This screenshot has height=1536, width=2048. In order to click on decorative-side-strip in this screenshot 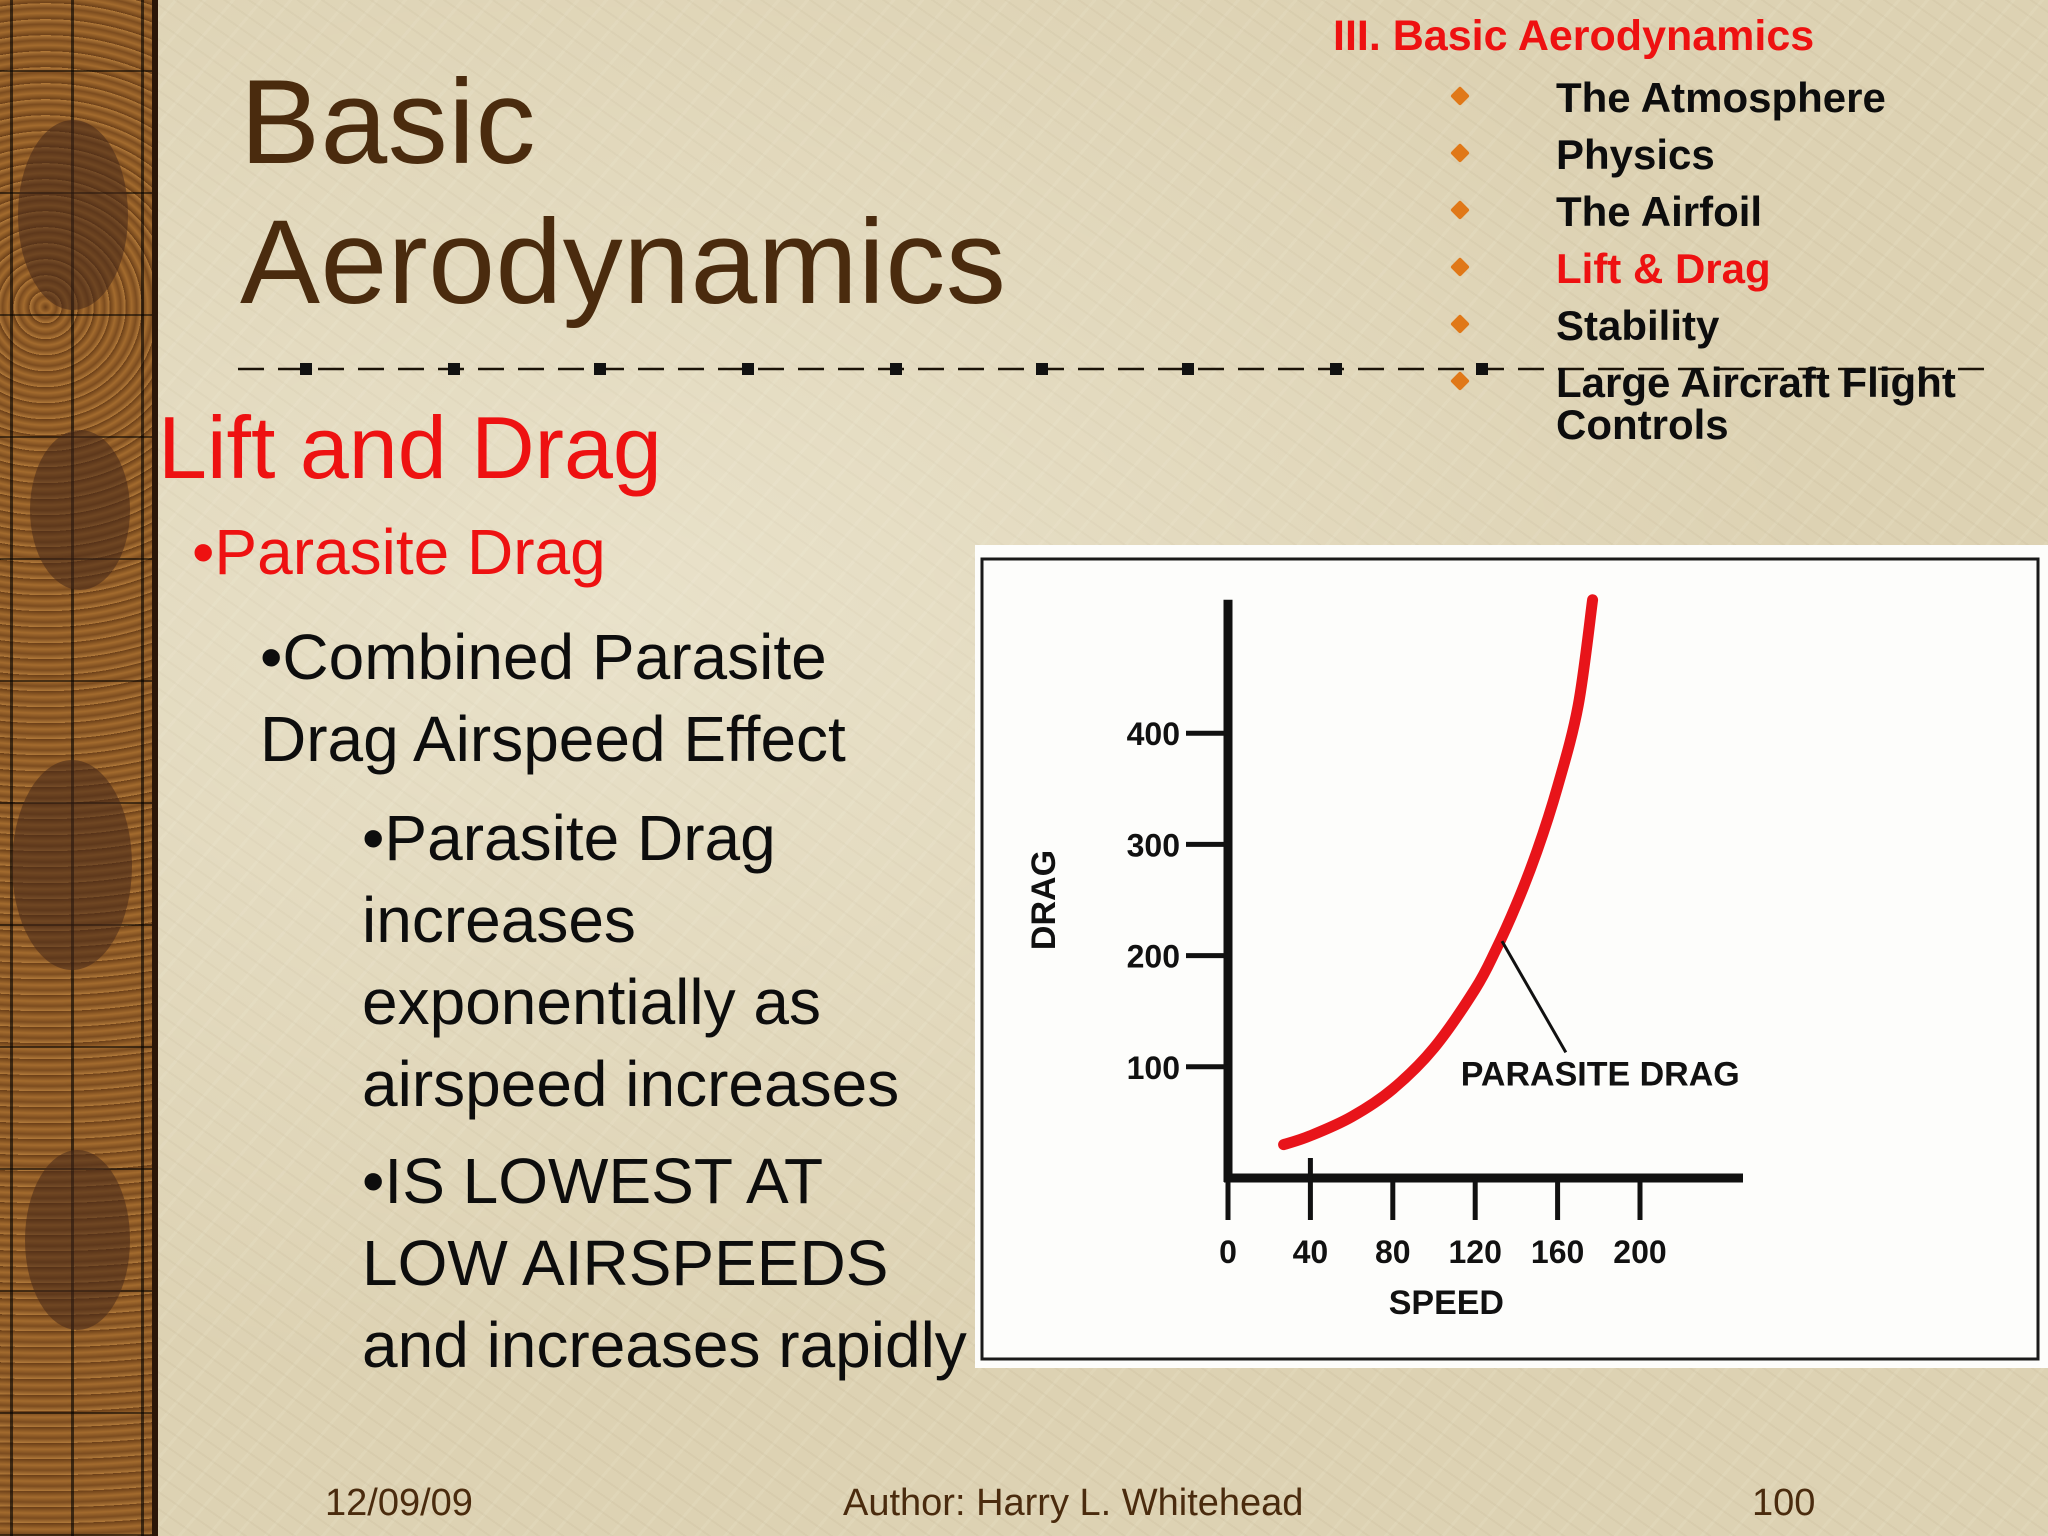, I will do `click(79, 768)`.